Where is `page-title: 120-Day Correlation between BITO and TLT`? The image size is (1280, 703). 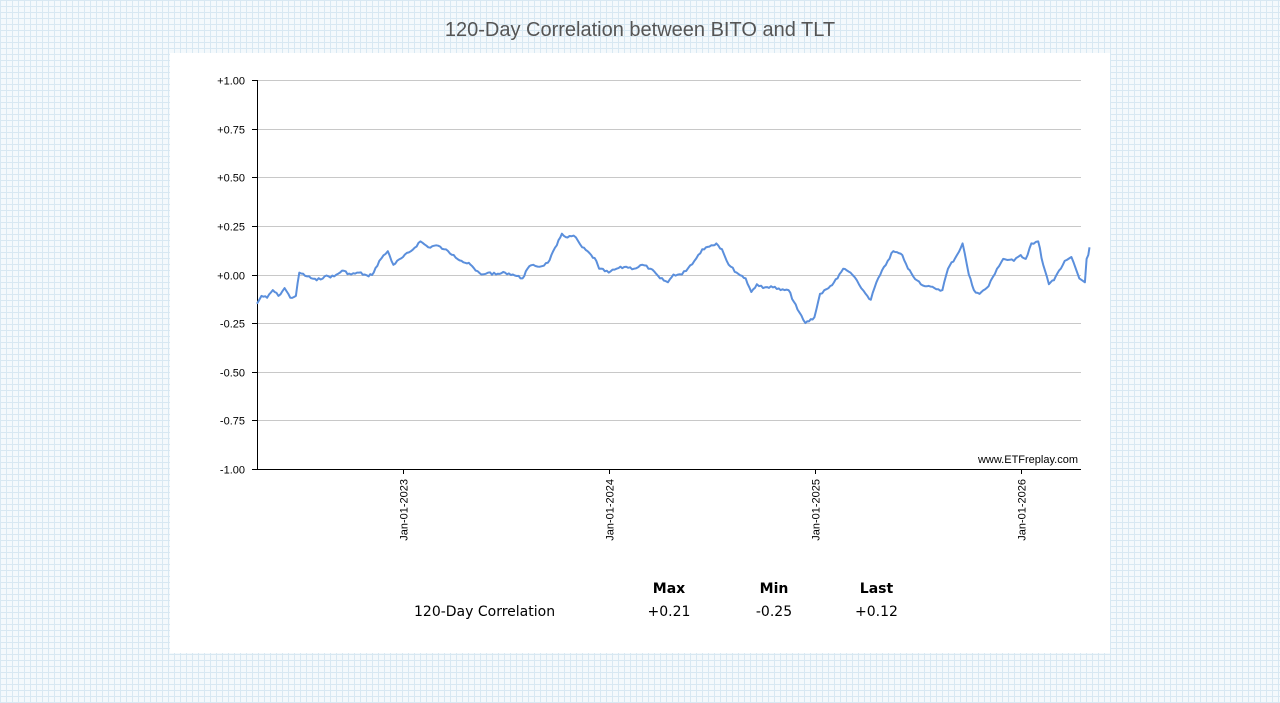 page-title: 120-Day Correlation between BITO and TLT is located at coordinates (640, 30).